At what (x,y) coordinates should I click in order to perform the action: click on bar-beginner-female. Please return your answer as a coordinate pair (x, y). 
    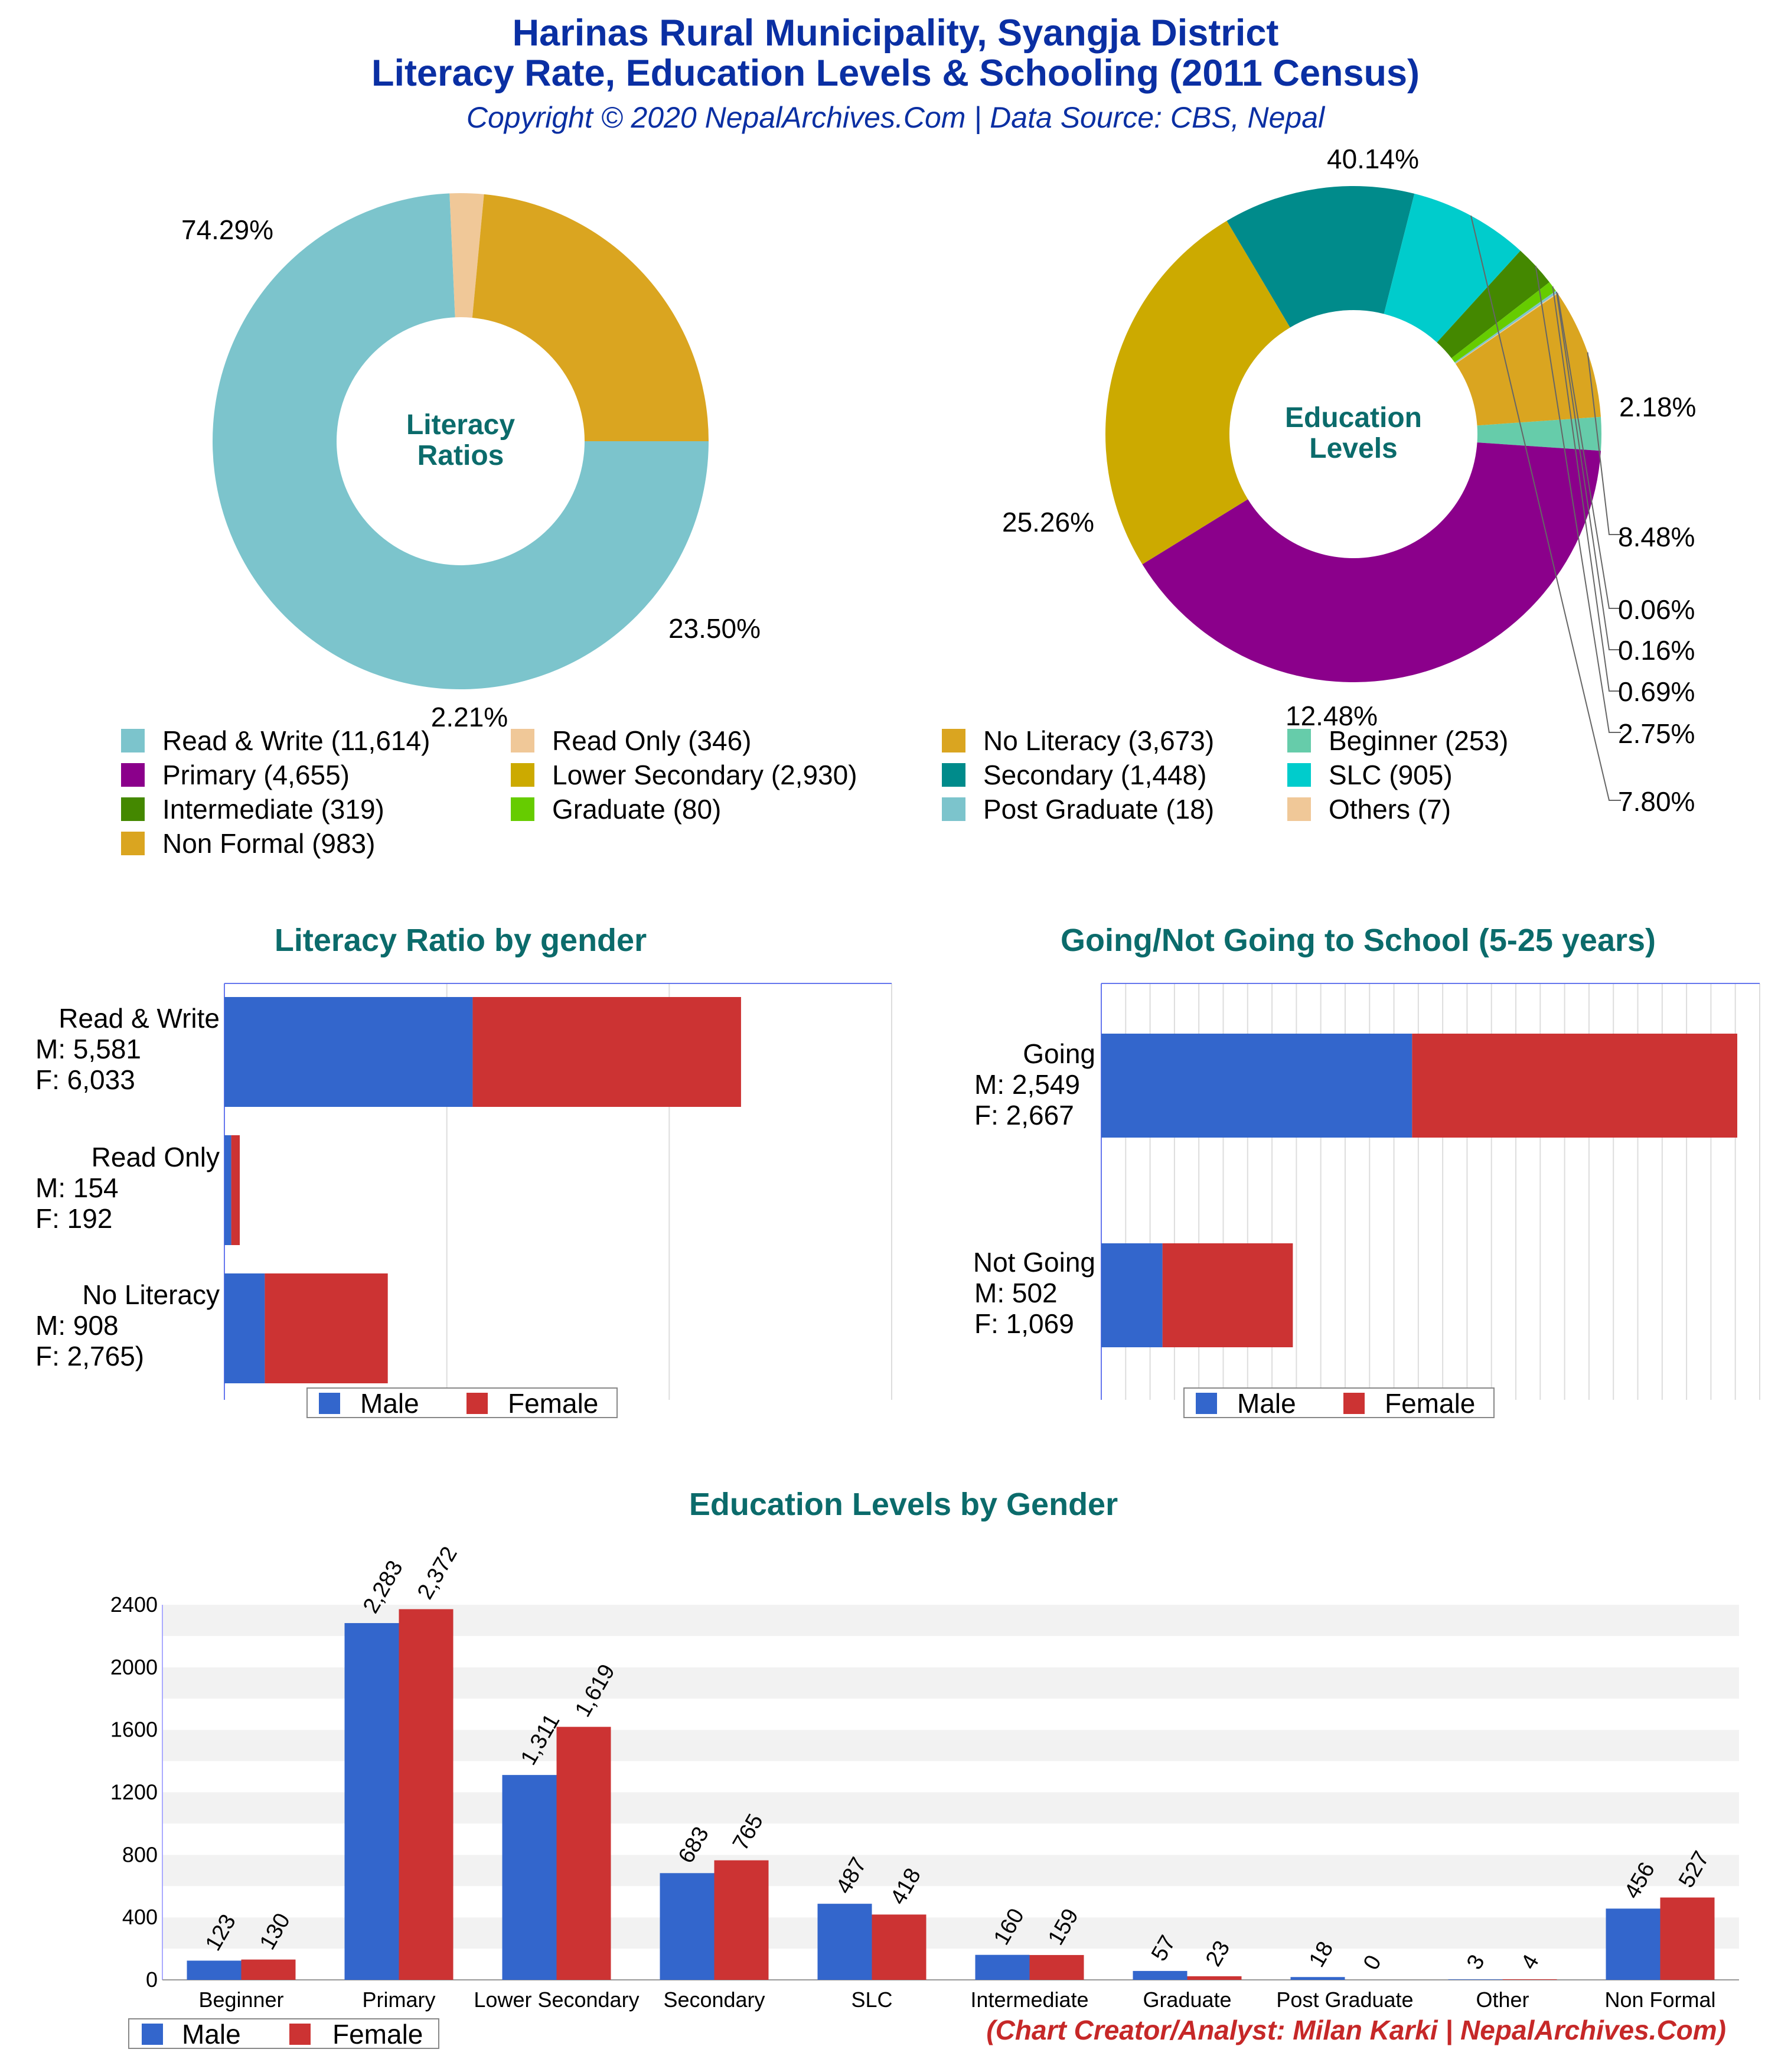
    Looking at the image, I should click on (268, 1969).